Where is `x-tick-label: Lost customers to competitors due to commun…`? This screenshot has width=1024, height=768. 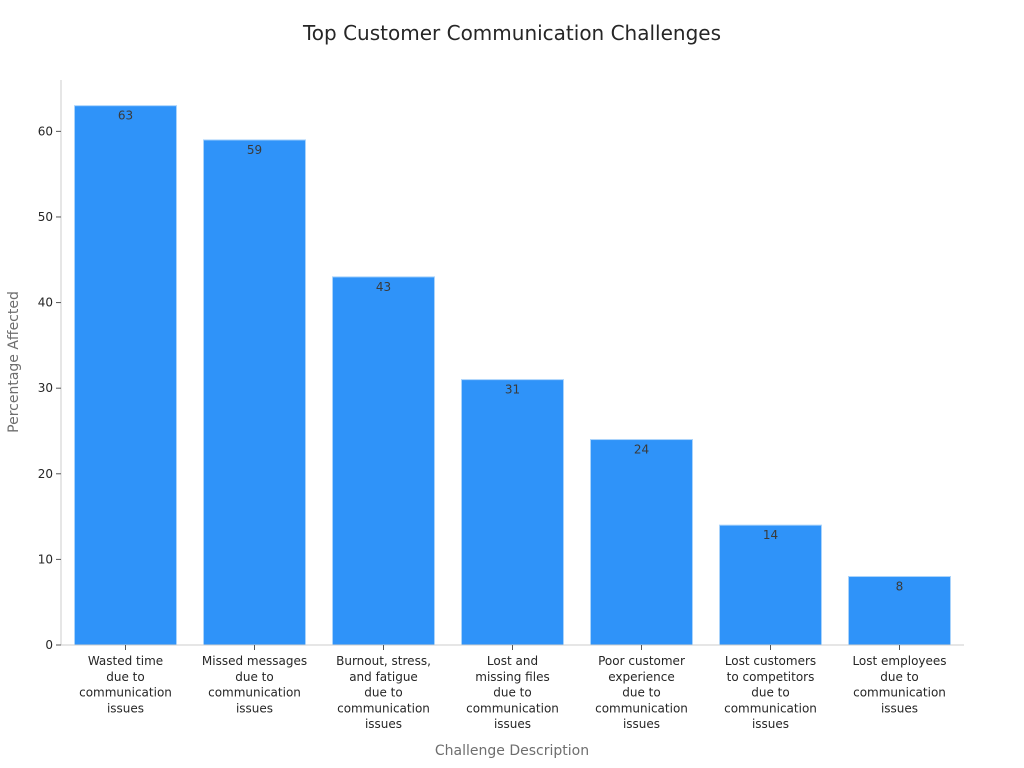
x-tick-label: Lost customers to competitors due to commun… is located at coordinates (770, 692).